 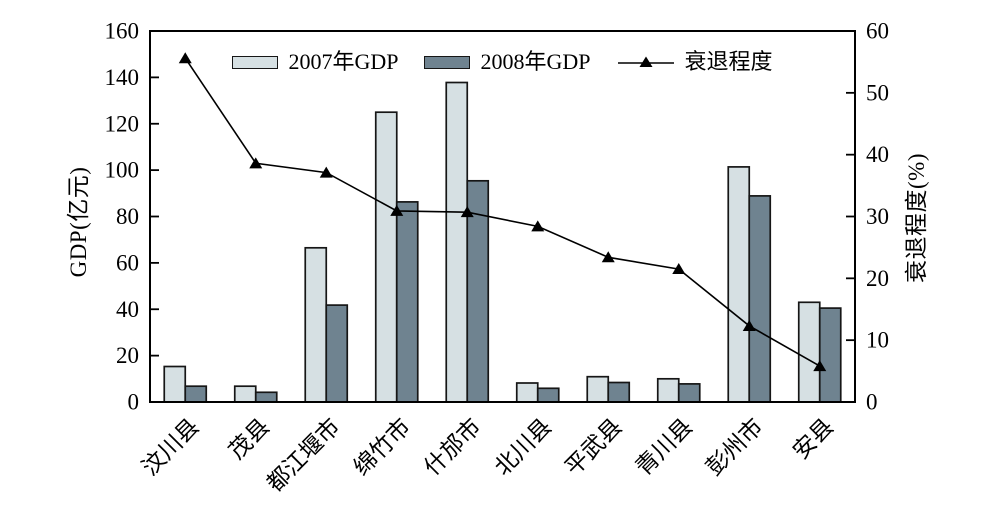 I want to click on right-tick-label-60: 60, so click(x=877, y=31).